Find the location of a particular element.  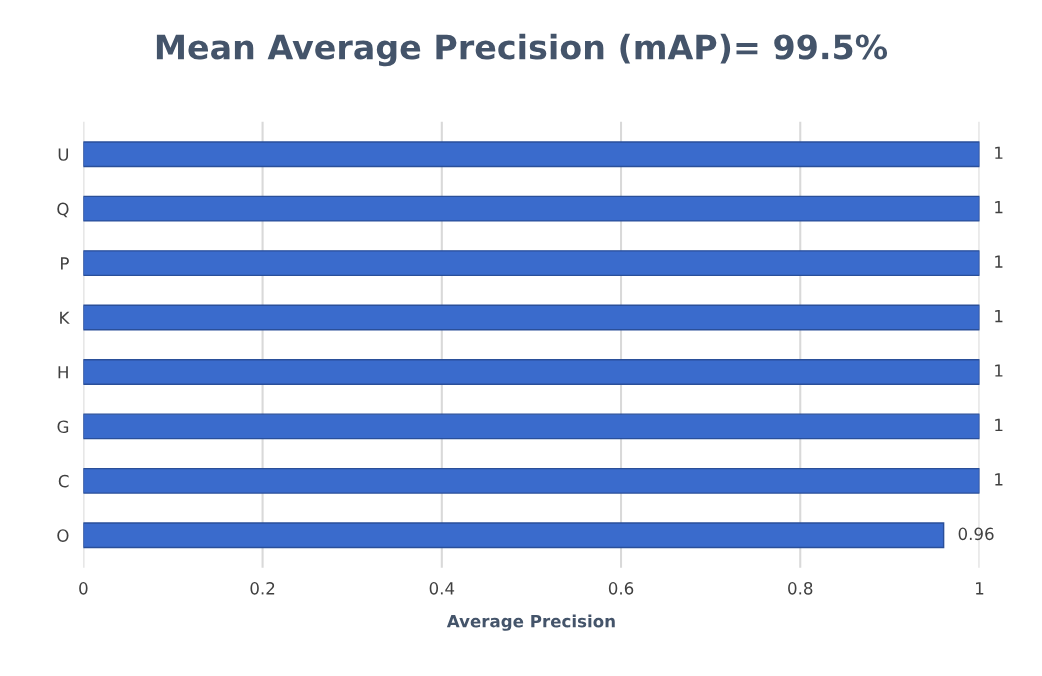

x-tick-label: 0.6 is located at coordinates (621, 588).